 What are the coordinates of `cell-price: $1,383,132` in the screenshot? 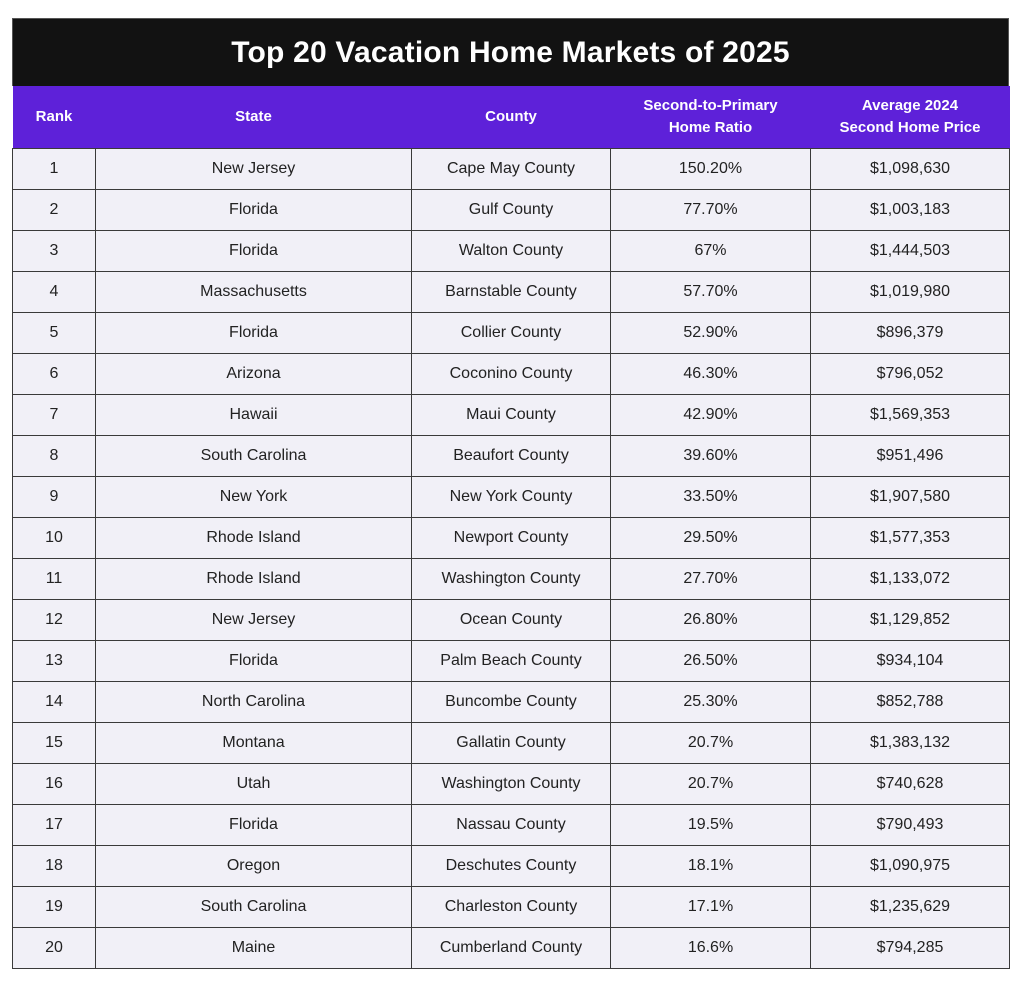 It's located at (910, 743).